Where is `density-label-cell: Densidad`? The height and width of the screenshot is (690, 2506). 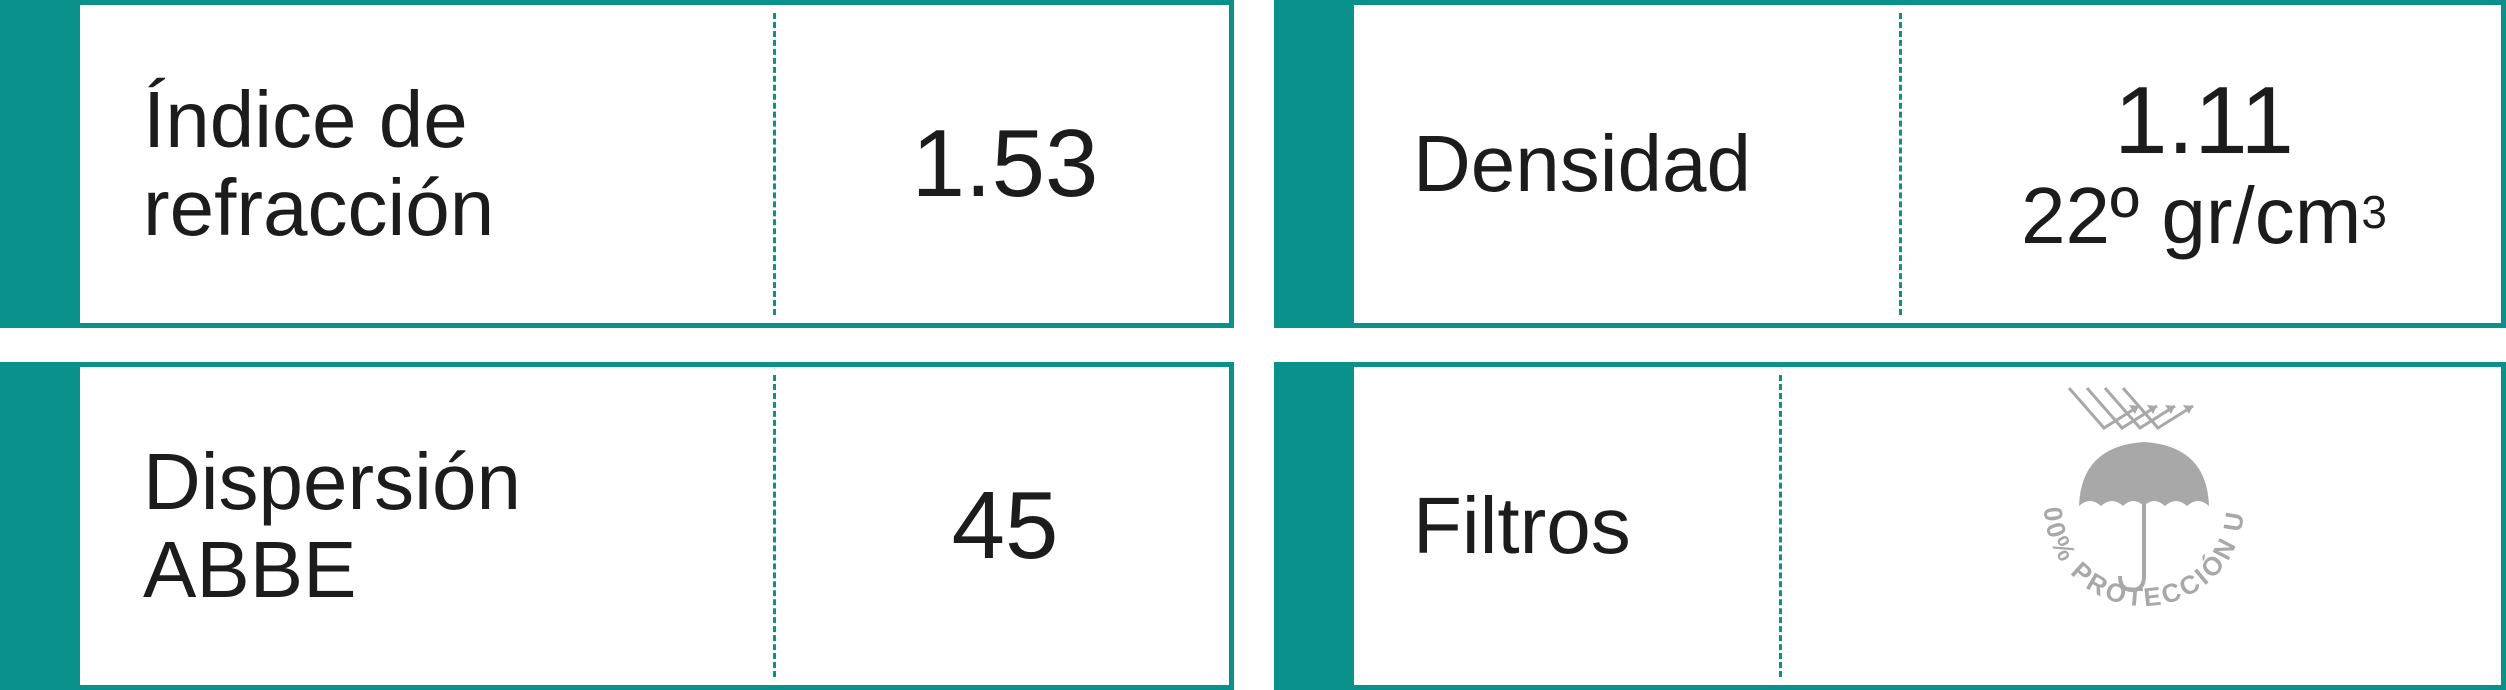 density-label-cell: Densidad is located at coordinates (1582, 164).